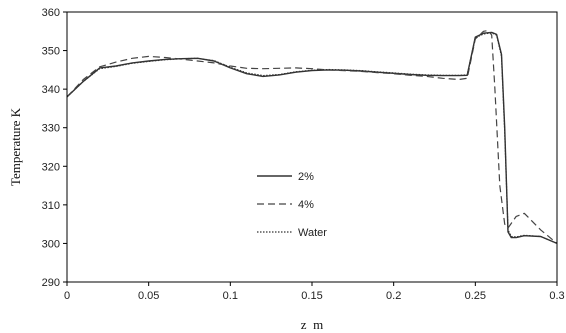 Image resolution: width=566 pixels, height=333 pixels. What do you see at coordinates (292, 205) in the screenshot?
I see `legend: 2% 4% Water` at bounding box center [292, 205].